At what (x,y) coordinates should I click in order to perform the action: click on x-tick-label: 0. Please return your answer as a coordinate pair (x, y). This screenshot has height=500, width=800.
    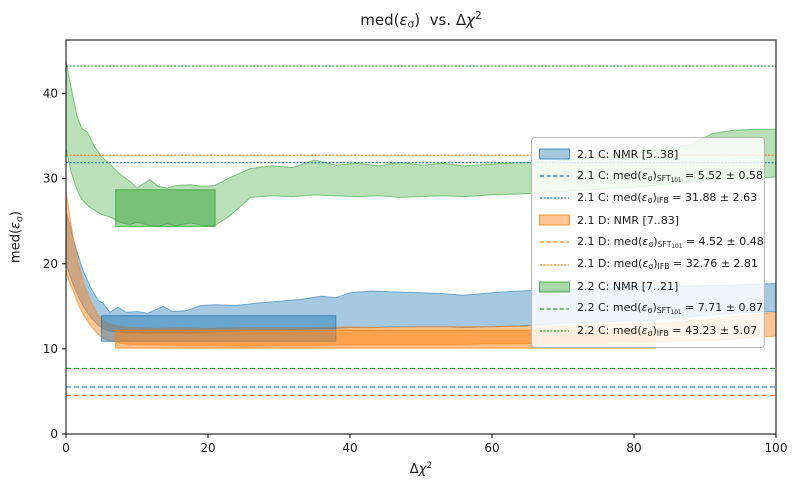
    Looking at the image, I should click on (66, 448).